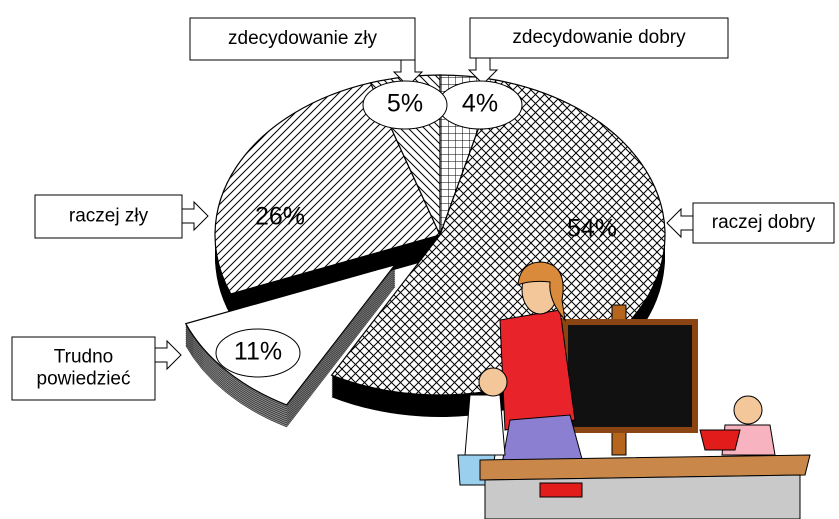 This screenshot has height=519, width=839. I want to click on category-label: raczej zły, so click(109, 216).